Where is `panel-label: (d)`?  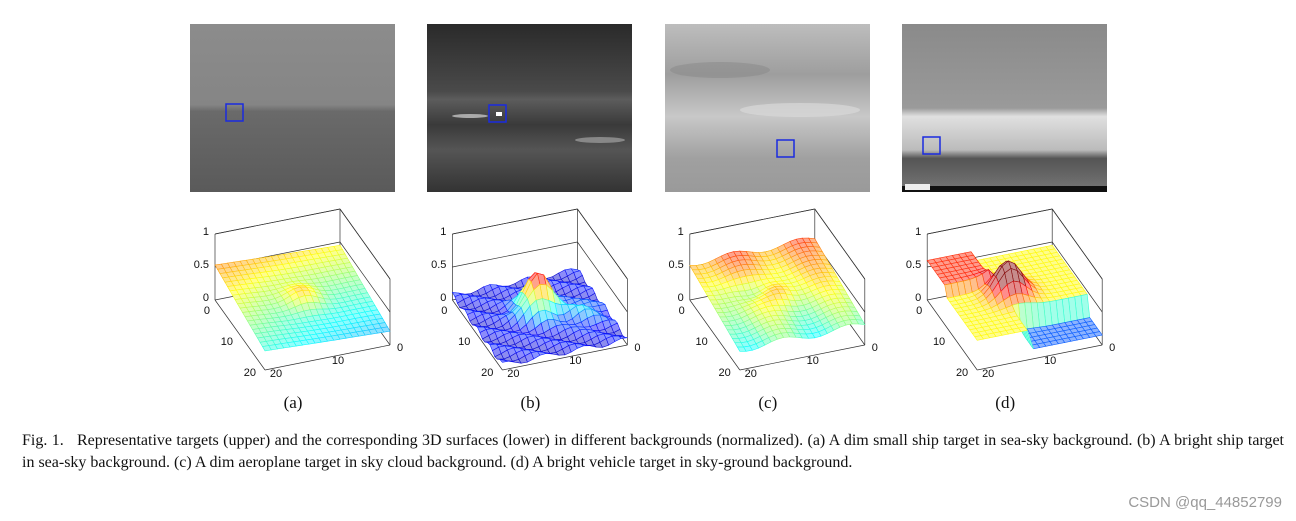 panel-label: (d) is located at coordinates (1005, 402).